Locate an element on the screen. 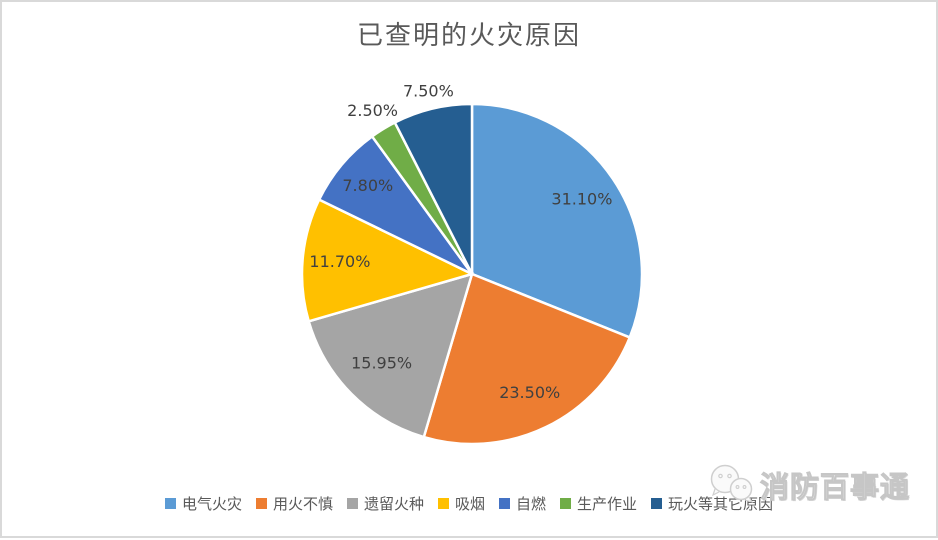 This screenshot has height=540, width=938. chart-legend: 电气火灾 用火不慎 遗留火种 吸烟 自燃 生产作业 玩火等其它原因 is located at coordinates (469, 503).